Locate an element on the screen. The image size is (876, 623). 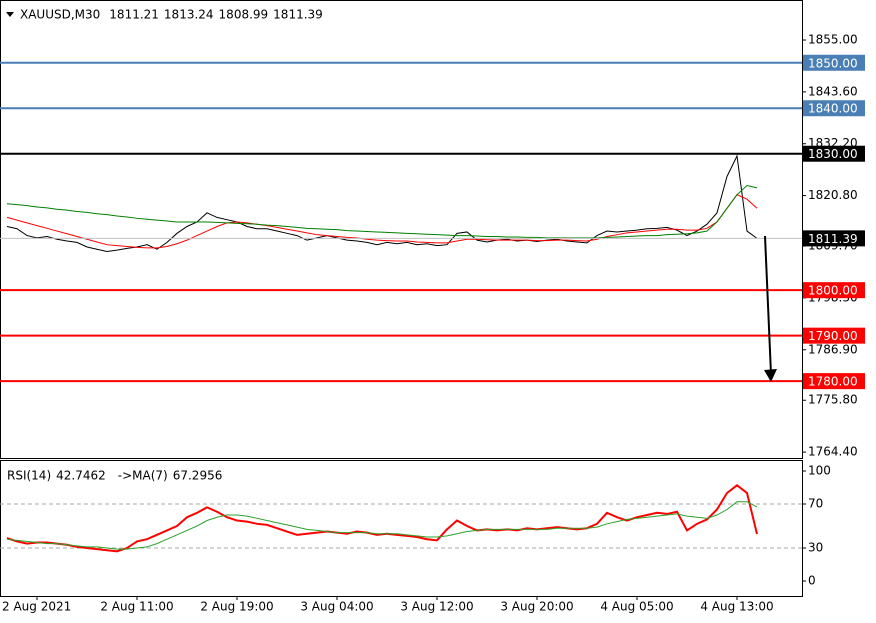
level-label: 1830.00 is located at coordinates (833, 154).